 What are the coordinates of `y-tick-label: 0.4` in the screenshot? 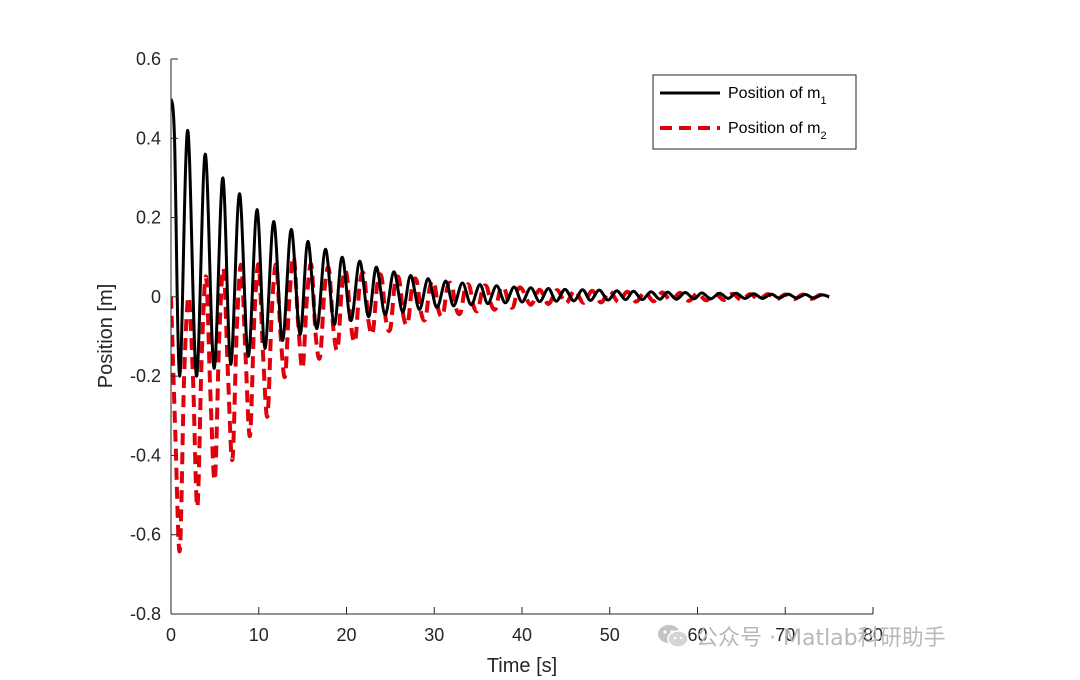 It's located at (148, 138).